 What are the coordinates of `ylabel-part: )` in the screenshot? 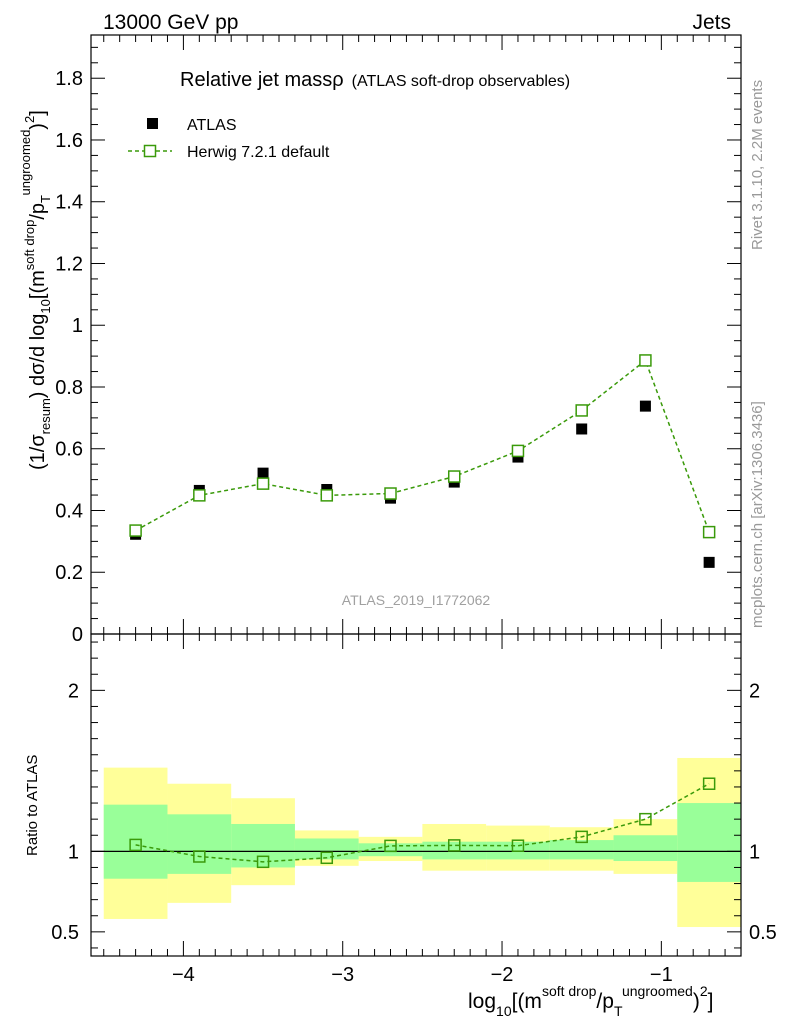 It's located at (38, 126).